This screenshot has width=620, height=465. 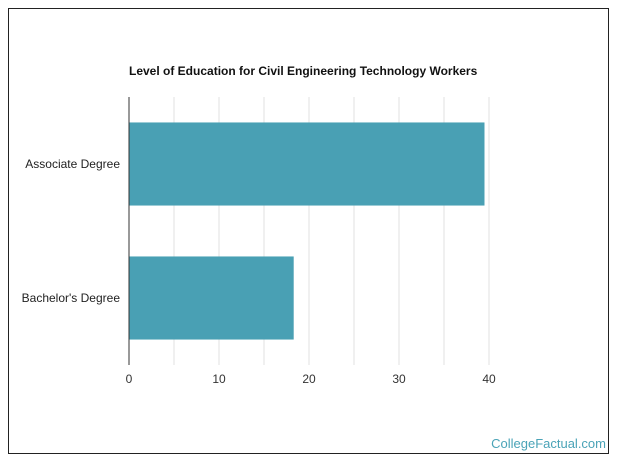 I want to click on collegefactual-watermark: CollegeFactual.com, so click(x=548, y=443).